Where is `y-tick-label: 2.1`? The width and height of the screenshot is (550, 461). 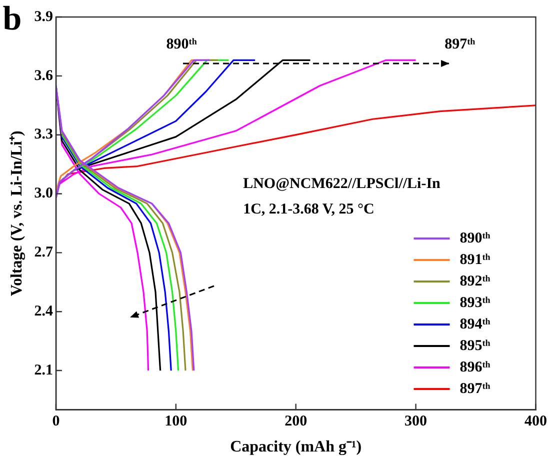
y-tick-label: 2.1 is located at coordinates (43, 370).